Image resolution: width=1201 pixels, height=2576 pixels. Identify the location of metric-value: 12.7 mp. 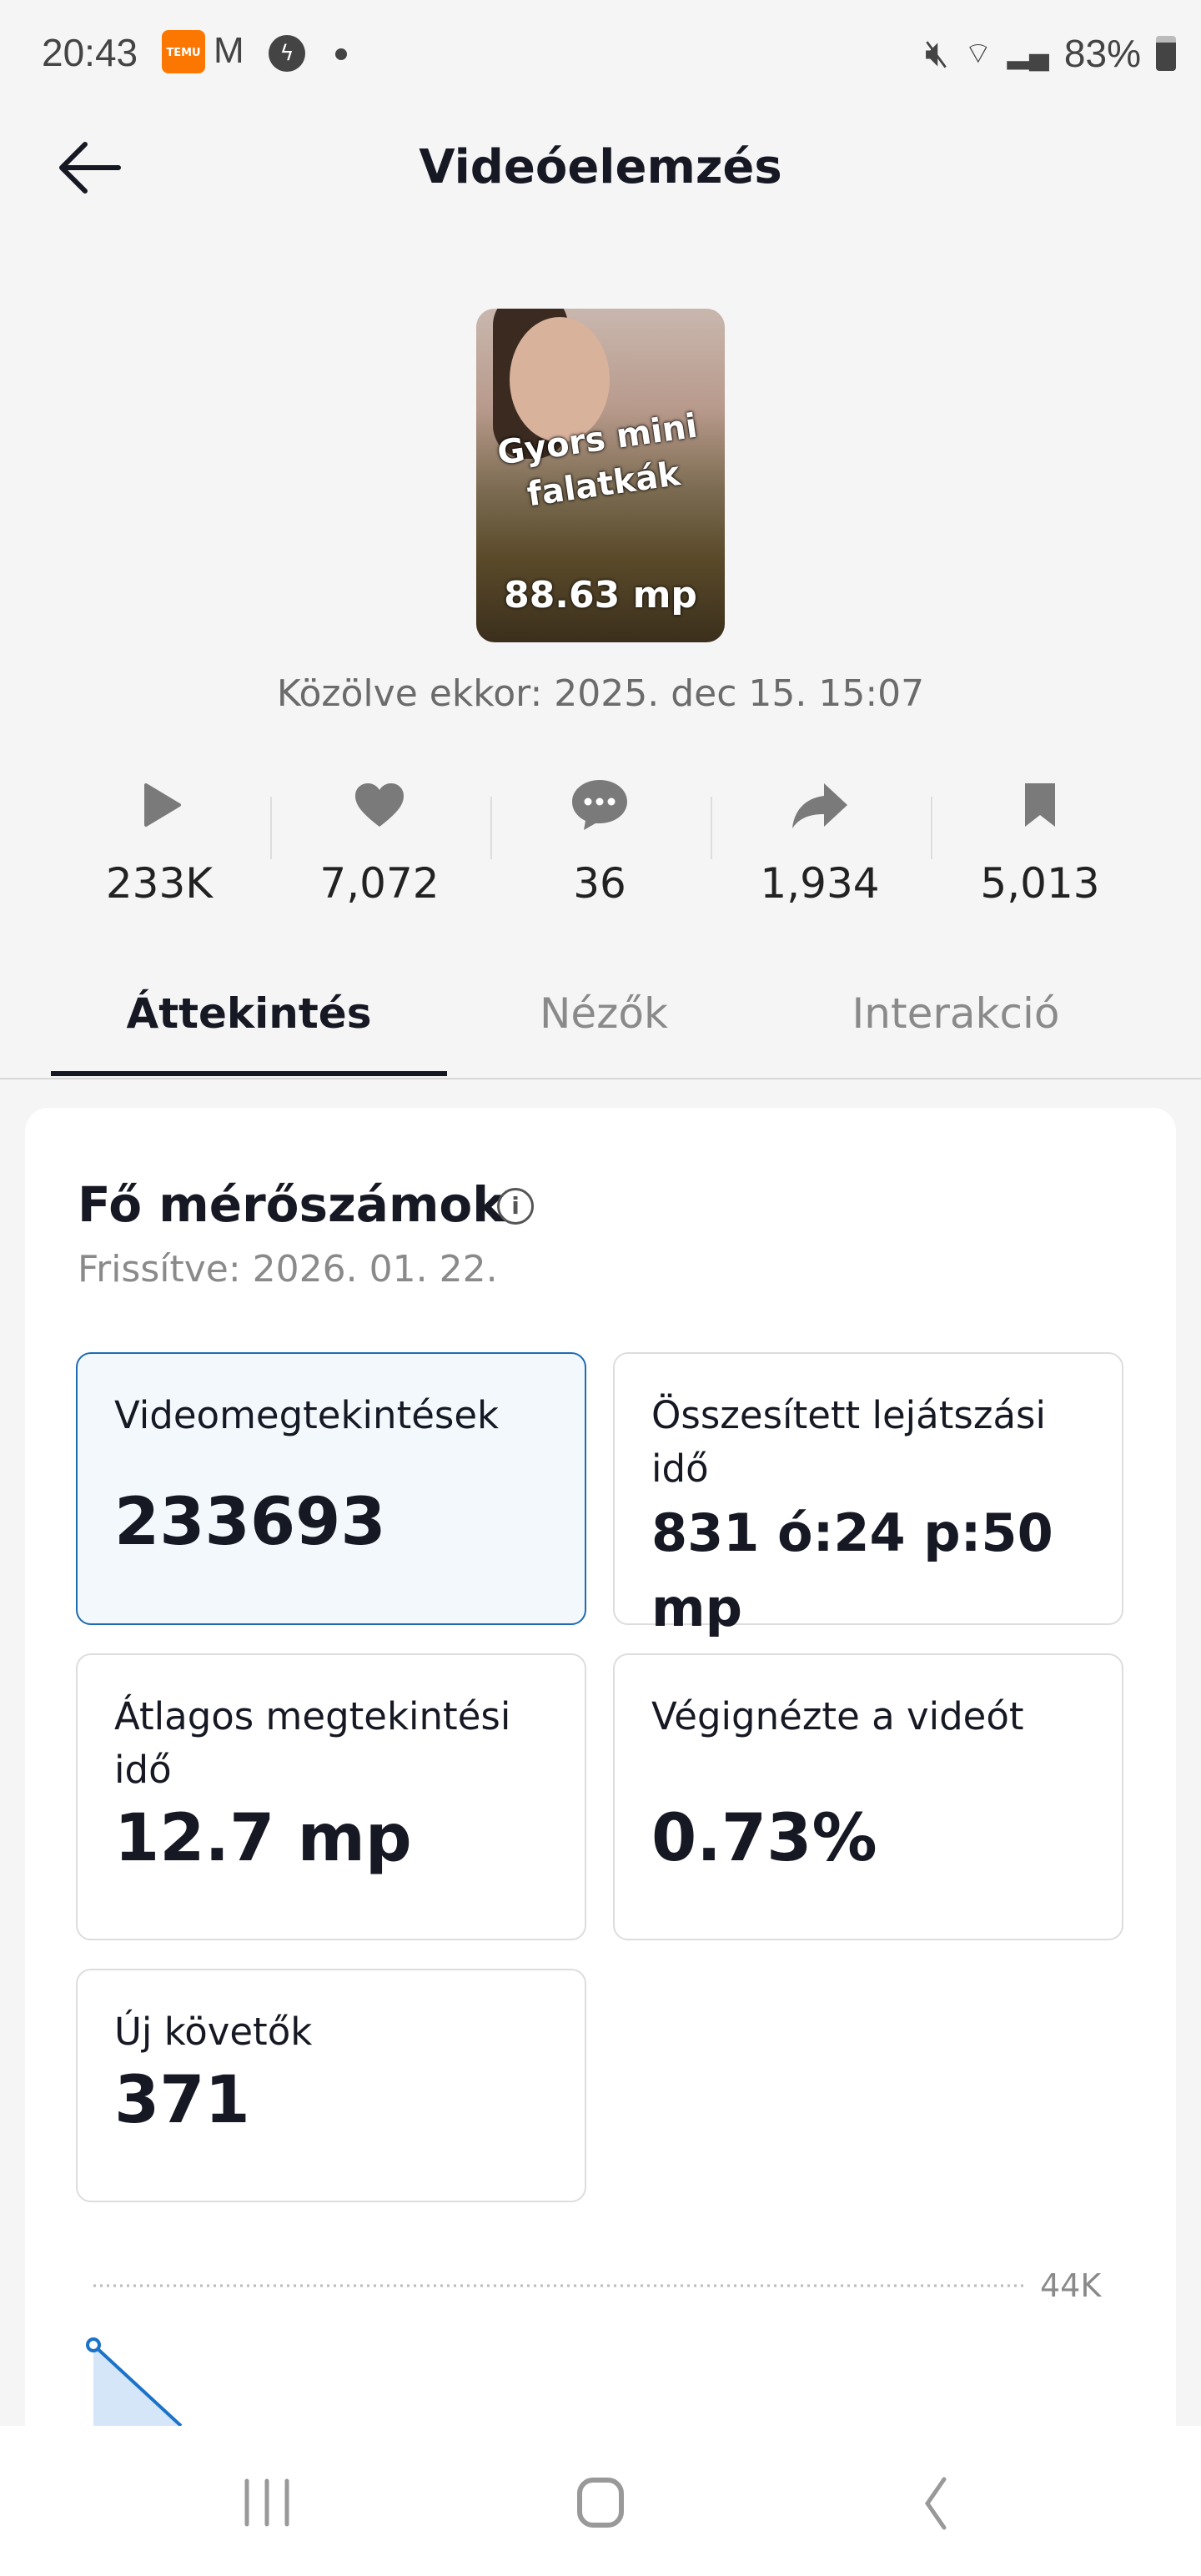
(263, 1838).